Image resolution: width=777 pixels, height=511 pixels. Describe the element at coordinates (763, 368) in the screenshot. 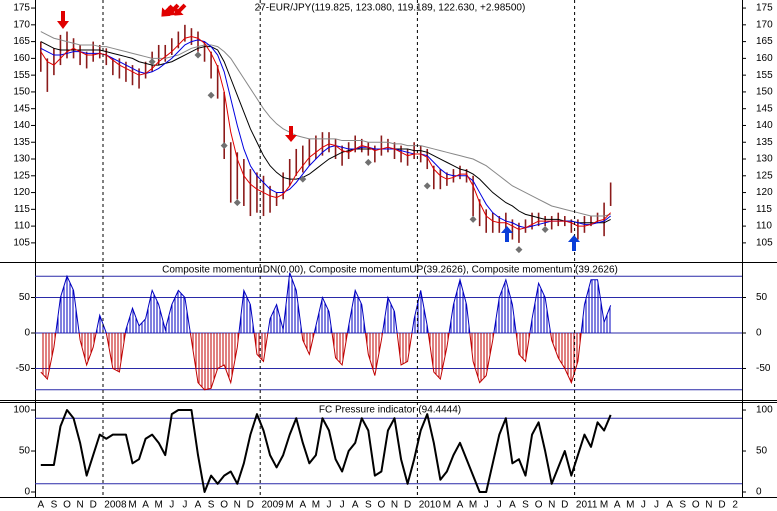

I see `y-tick-label-right: -50` at that location.